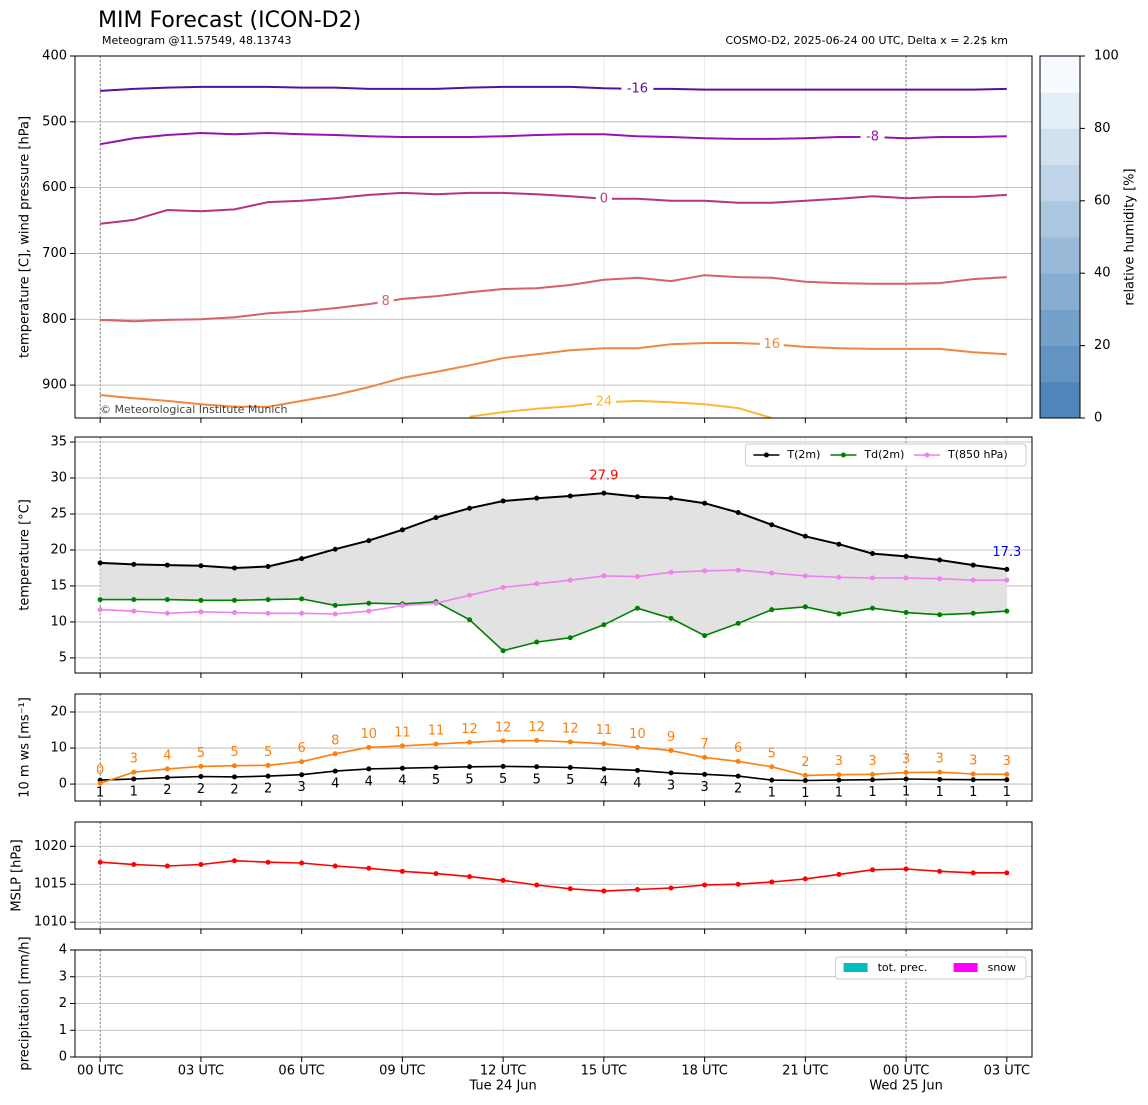  Describe the element at coordinates (402, 1071) in the screenshot. I see `x-tick-label: 09 UTC` at that location.